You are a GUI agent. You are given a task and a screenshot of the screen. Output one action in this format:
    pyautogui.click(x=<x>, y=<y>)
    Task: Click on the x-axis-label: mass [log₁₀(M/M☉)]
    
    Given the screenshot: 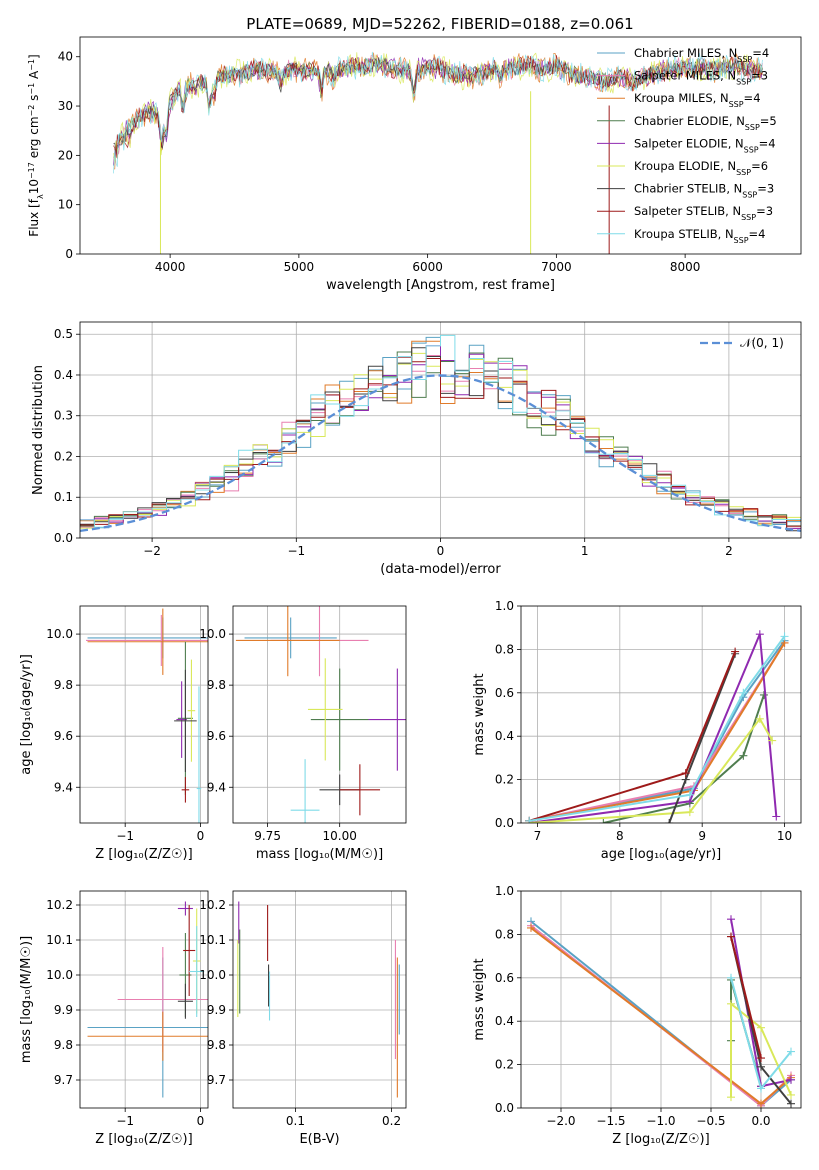 What is the action you would take?
    pyautogui.click(x=319, y=854)
    